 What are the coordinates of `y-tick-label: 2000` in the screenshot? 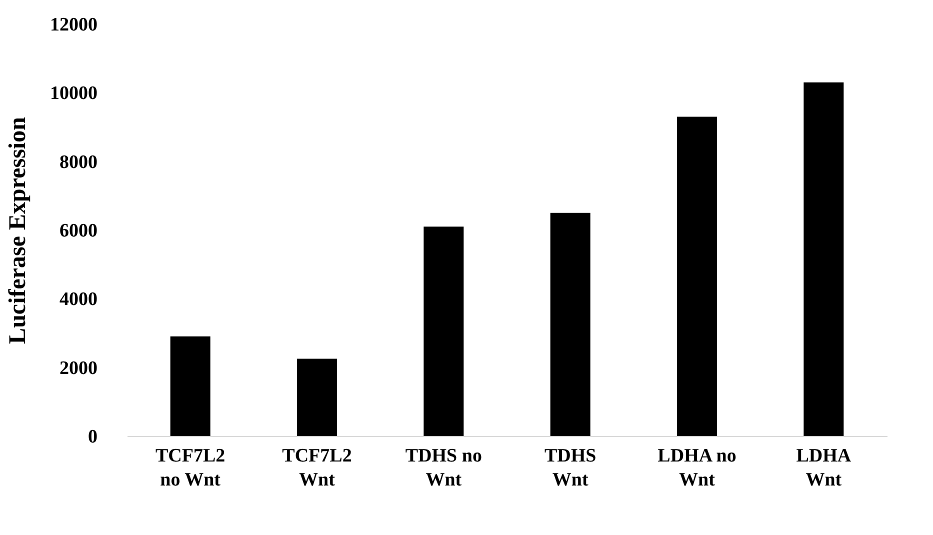 It's located at (79, 368).